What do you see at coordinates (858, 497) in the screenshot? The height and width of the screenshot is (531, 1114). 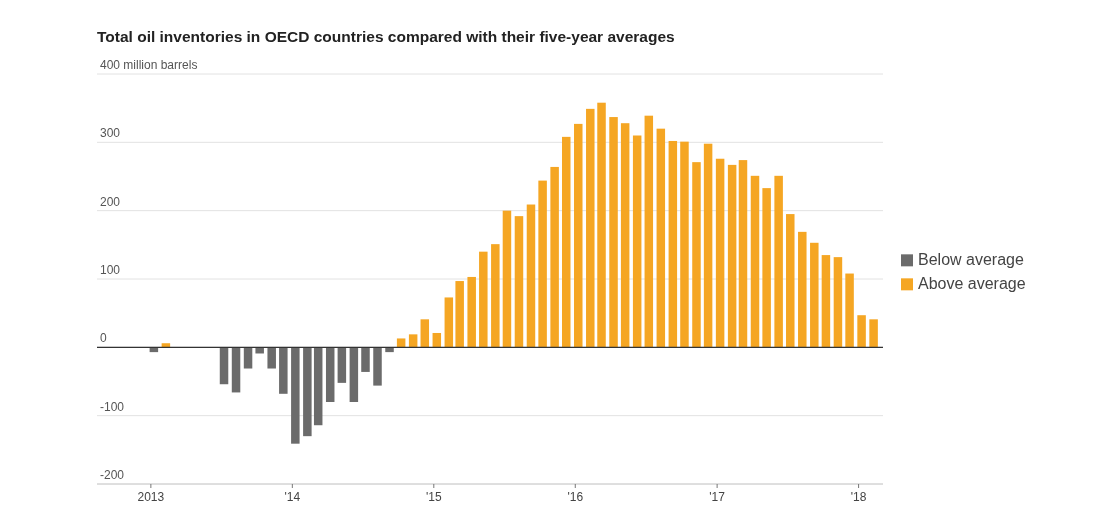 I see `x-tick-label: '18` at bounding box center [858, 497].